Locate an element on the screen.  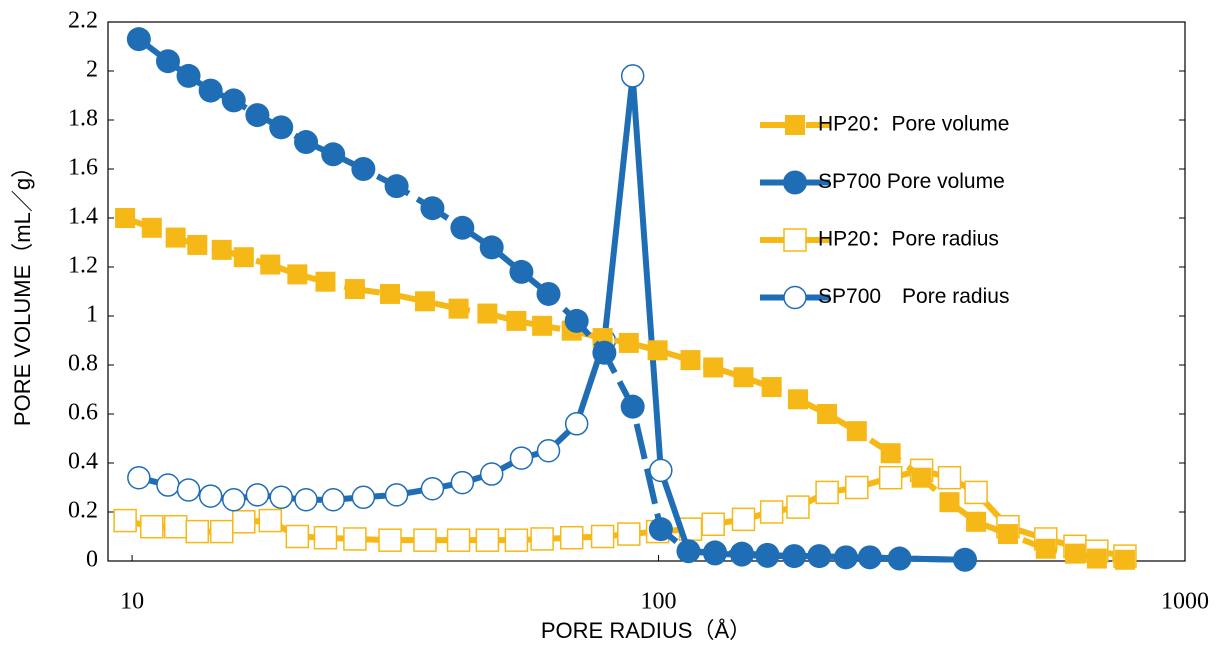
legend-label: SP700 Pore volume is located at coordinates (911, 181).